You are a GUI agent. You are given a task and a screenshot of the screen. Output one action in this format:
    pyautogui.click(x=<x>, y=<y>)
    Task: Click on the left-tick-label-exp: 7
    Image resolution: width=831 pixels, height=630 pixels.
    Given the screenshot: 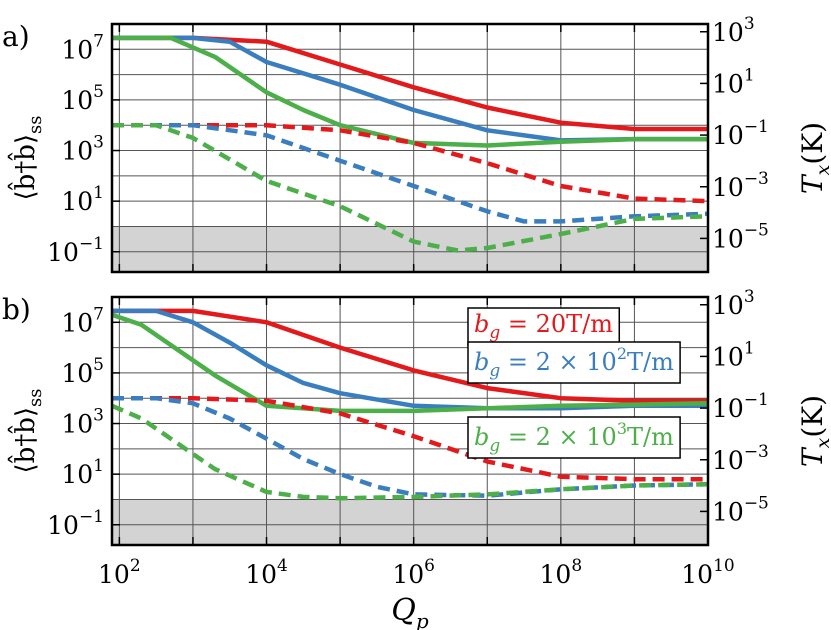 What is the action you would take?
    pyautogui.click(x=98, y=41)
    